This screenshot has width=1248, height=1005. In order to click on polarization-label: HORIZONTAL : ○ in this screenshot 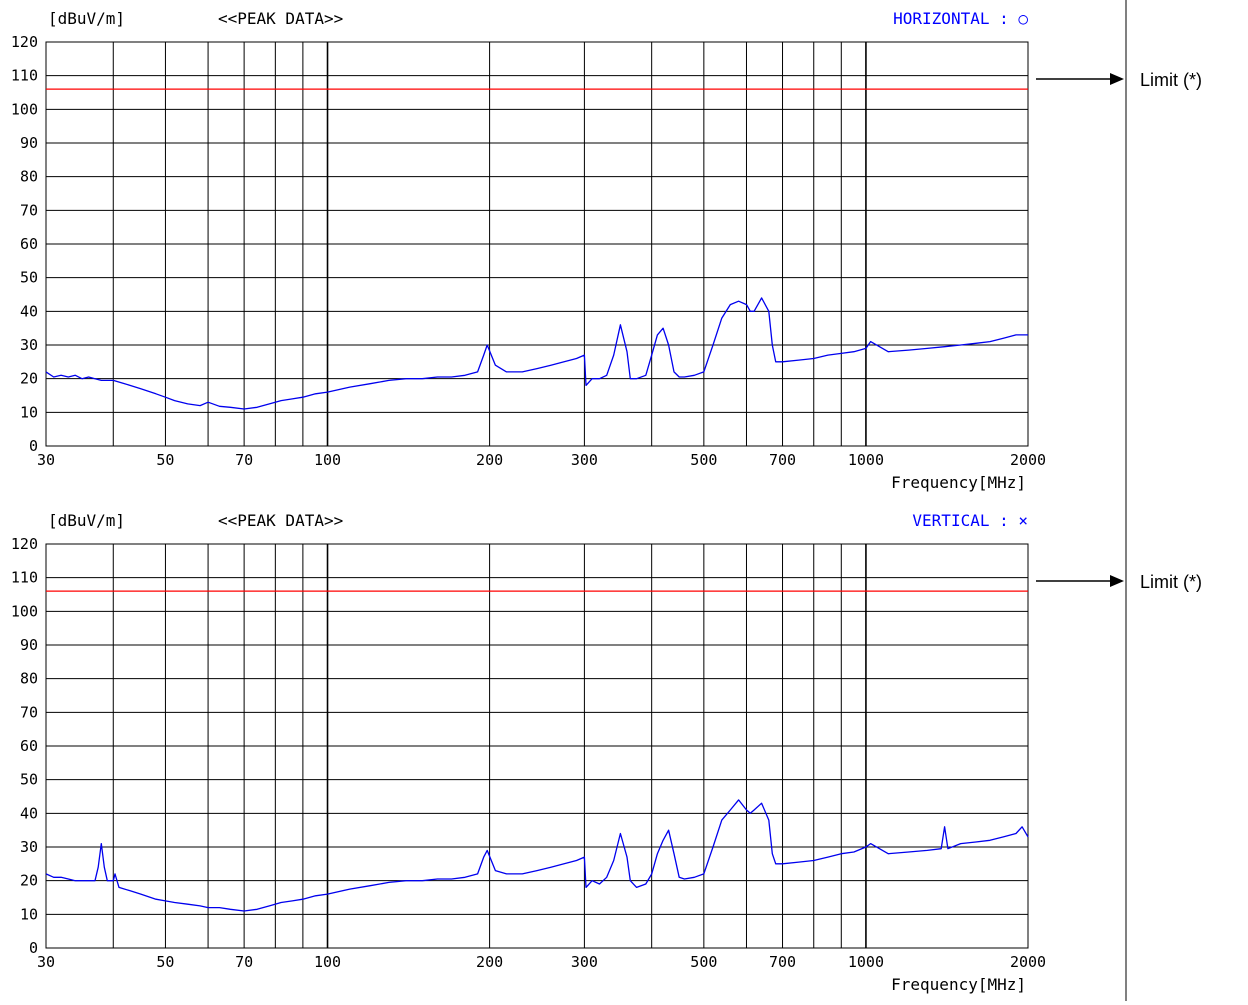, I will do `click(960, 18)`.